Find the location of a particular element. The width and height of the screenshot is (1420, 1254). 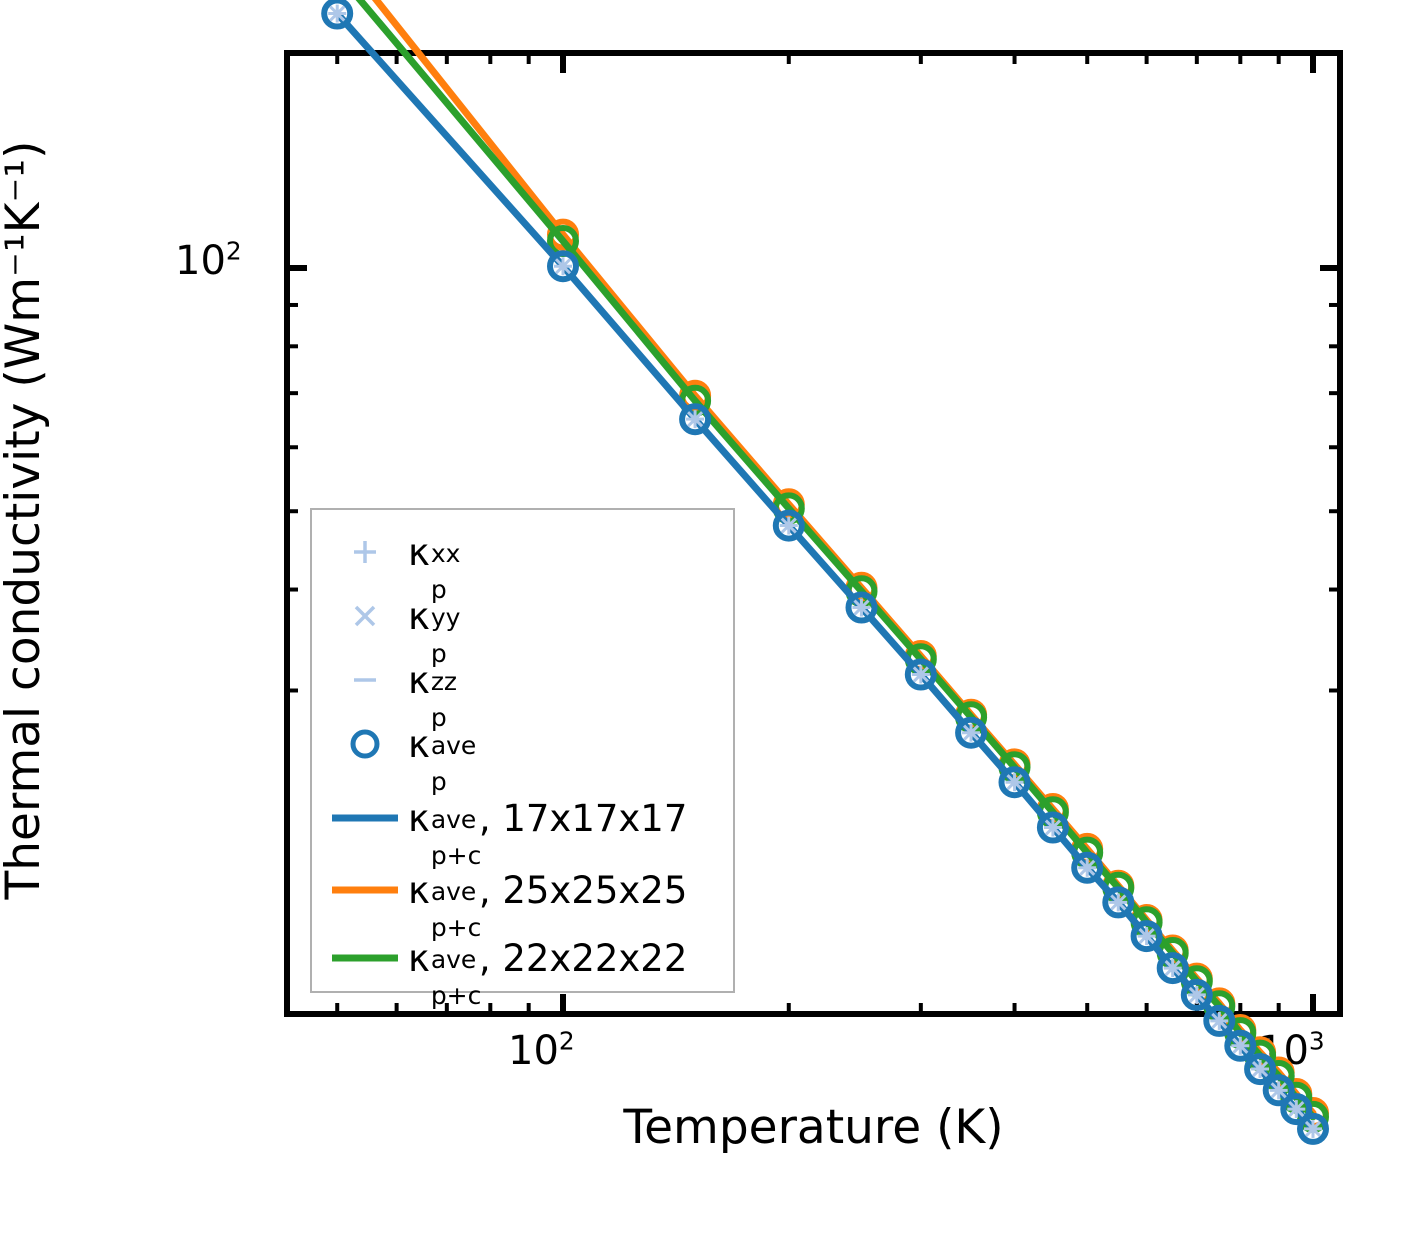

legend-item-1: κ yy p is located at coordinates (395, 628).